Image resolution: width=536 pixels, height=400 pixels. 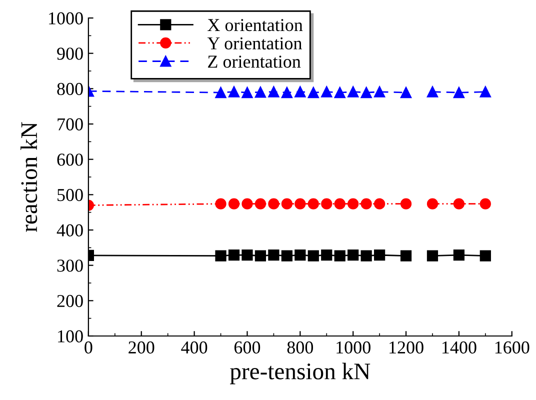 I want to click on x-tick-label: 600, so click(x=247, y=347).